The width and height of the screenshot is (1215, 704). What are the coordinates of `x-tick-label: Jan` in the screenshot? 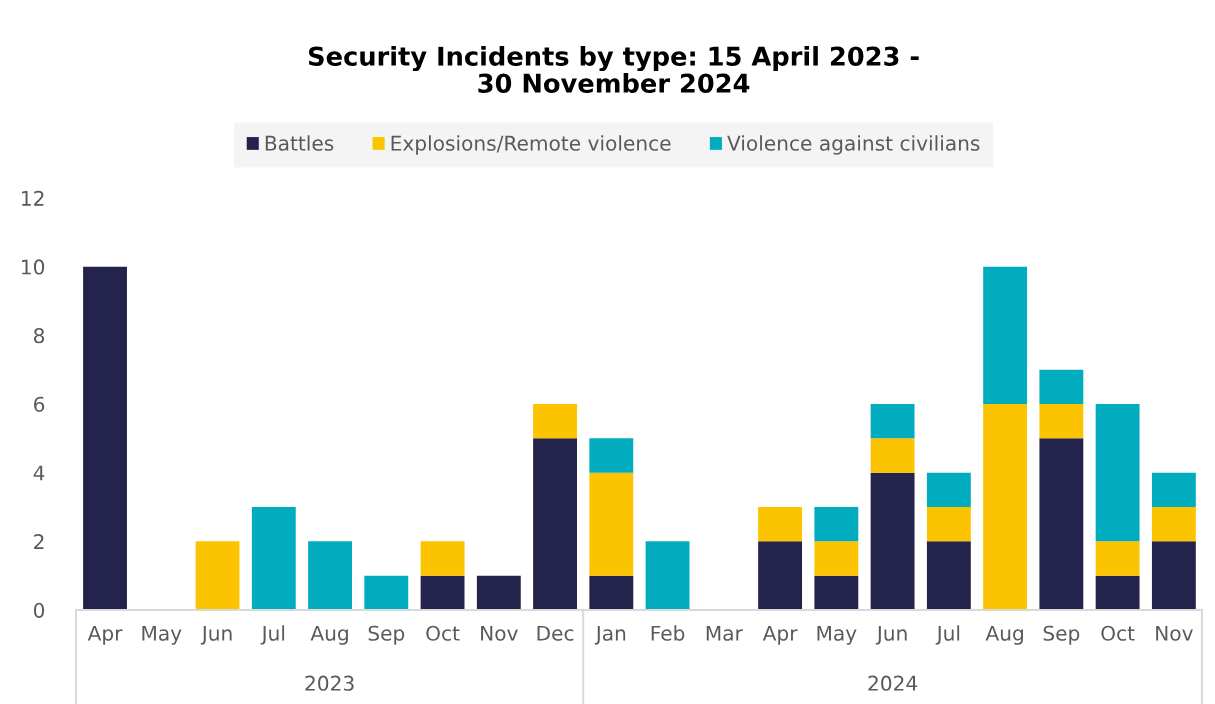 It's located at (610, 635).